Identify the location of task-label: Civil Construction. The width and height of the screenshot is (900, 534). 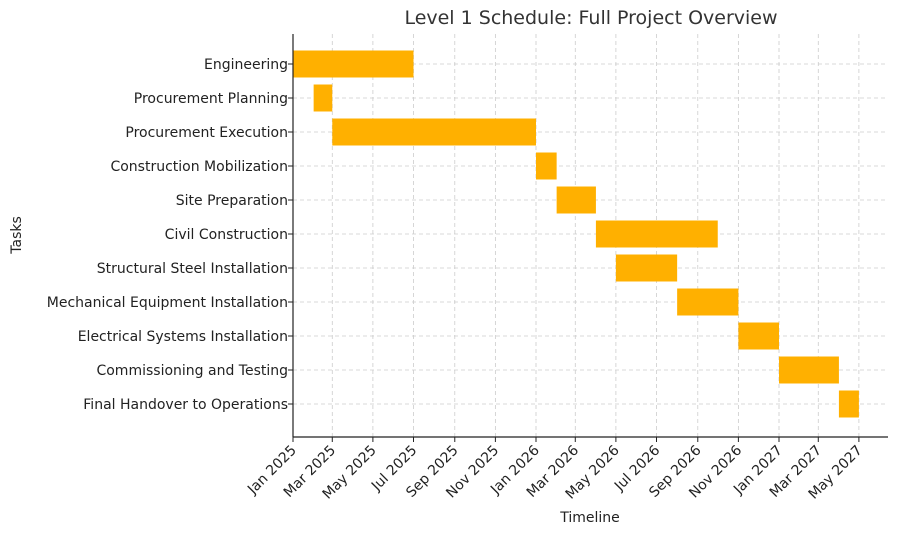
(226, 235).